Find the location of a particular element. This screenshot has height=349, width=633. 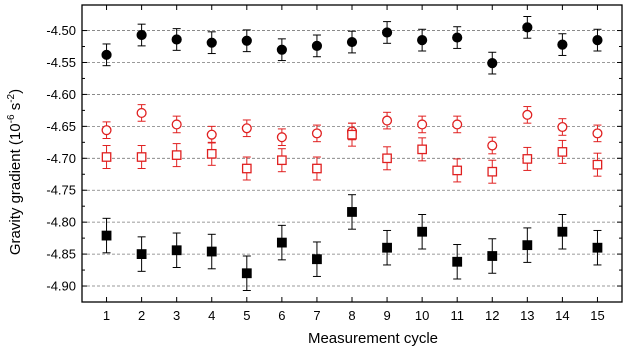

x-tick-label: 11 is located at coordinates (457, 315).